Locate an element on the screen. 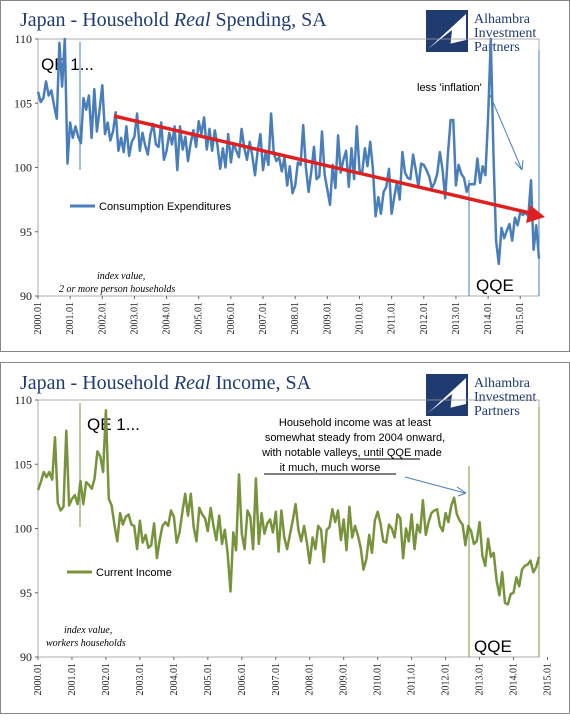  note-line-2: 2 or more person households is located at coordinates (117, 289).